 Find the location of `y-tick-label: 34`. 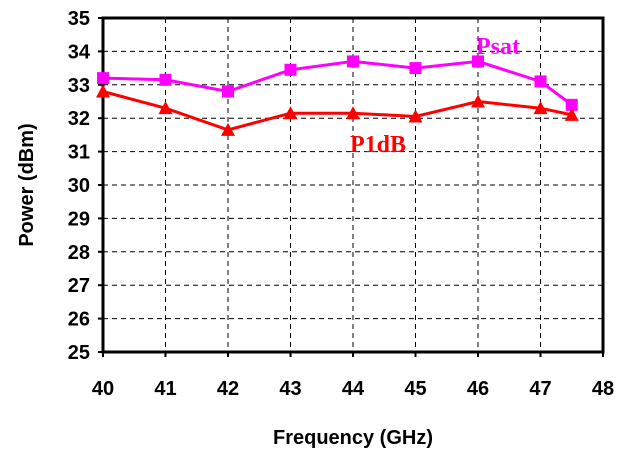

y-tick-label: 34 is located at coordinates (79, 52).